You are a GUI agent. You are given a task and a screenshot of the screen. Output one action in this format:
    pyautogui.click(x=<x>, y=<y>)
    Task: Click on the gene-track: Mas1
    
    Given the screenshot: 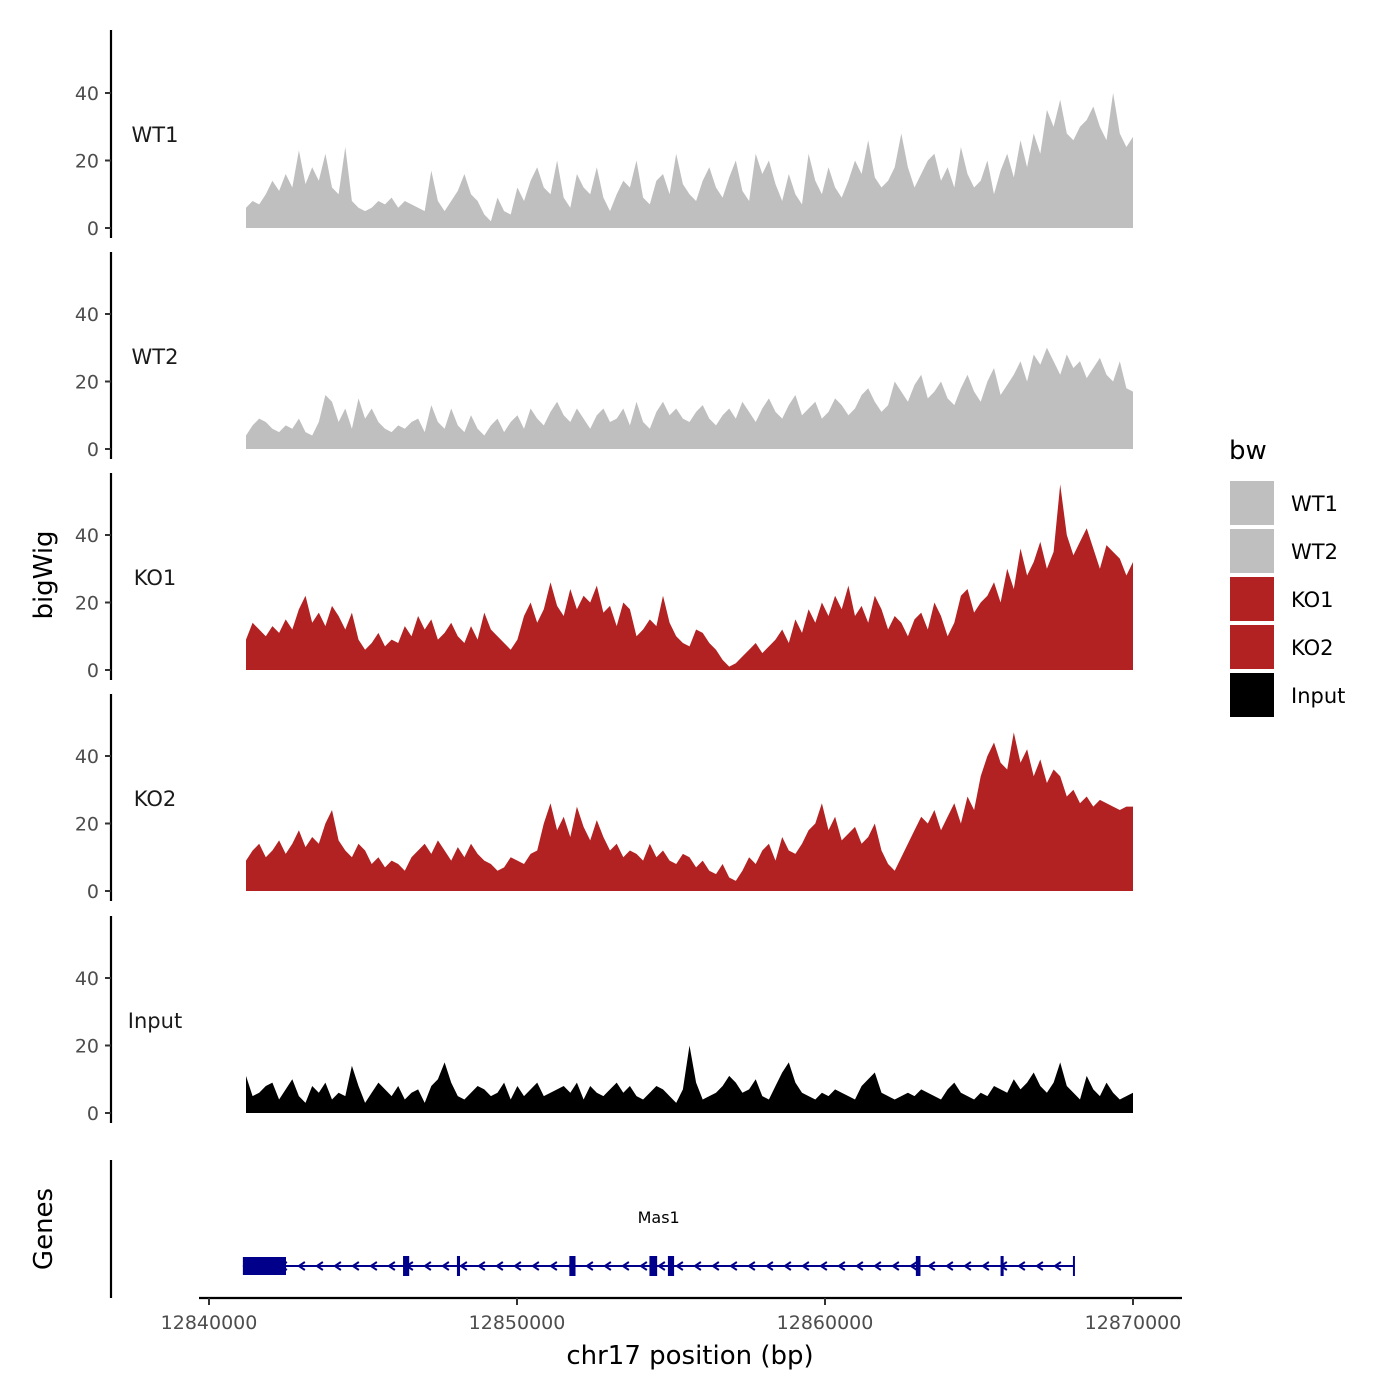 What is the action you would take?
    pyautogui.click(x=592, y=1229)
    